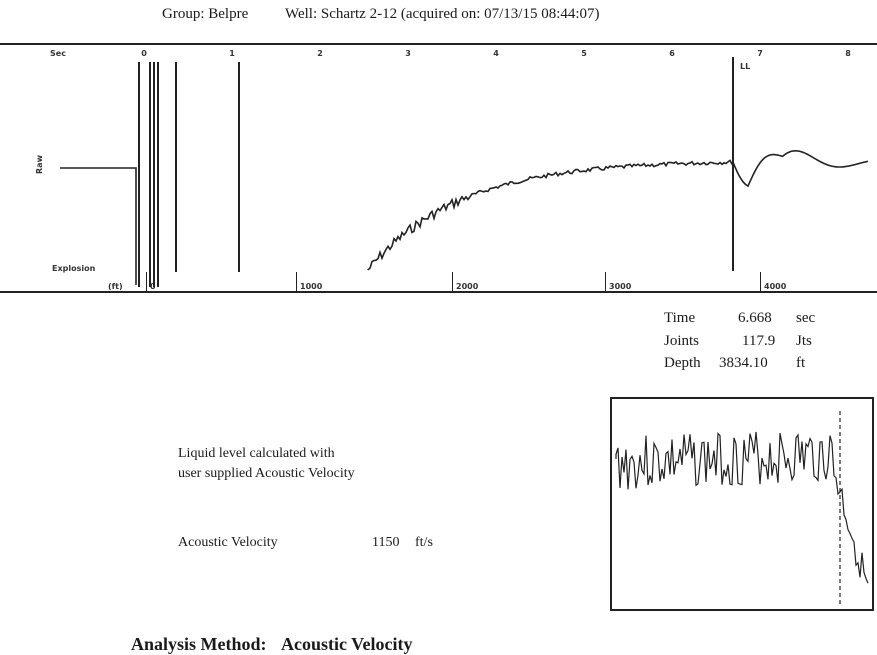 The image size is (877, 655). Describe the element at coordinates (680, 318) in the screenshot. I see `time-label: Time` at that location.